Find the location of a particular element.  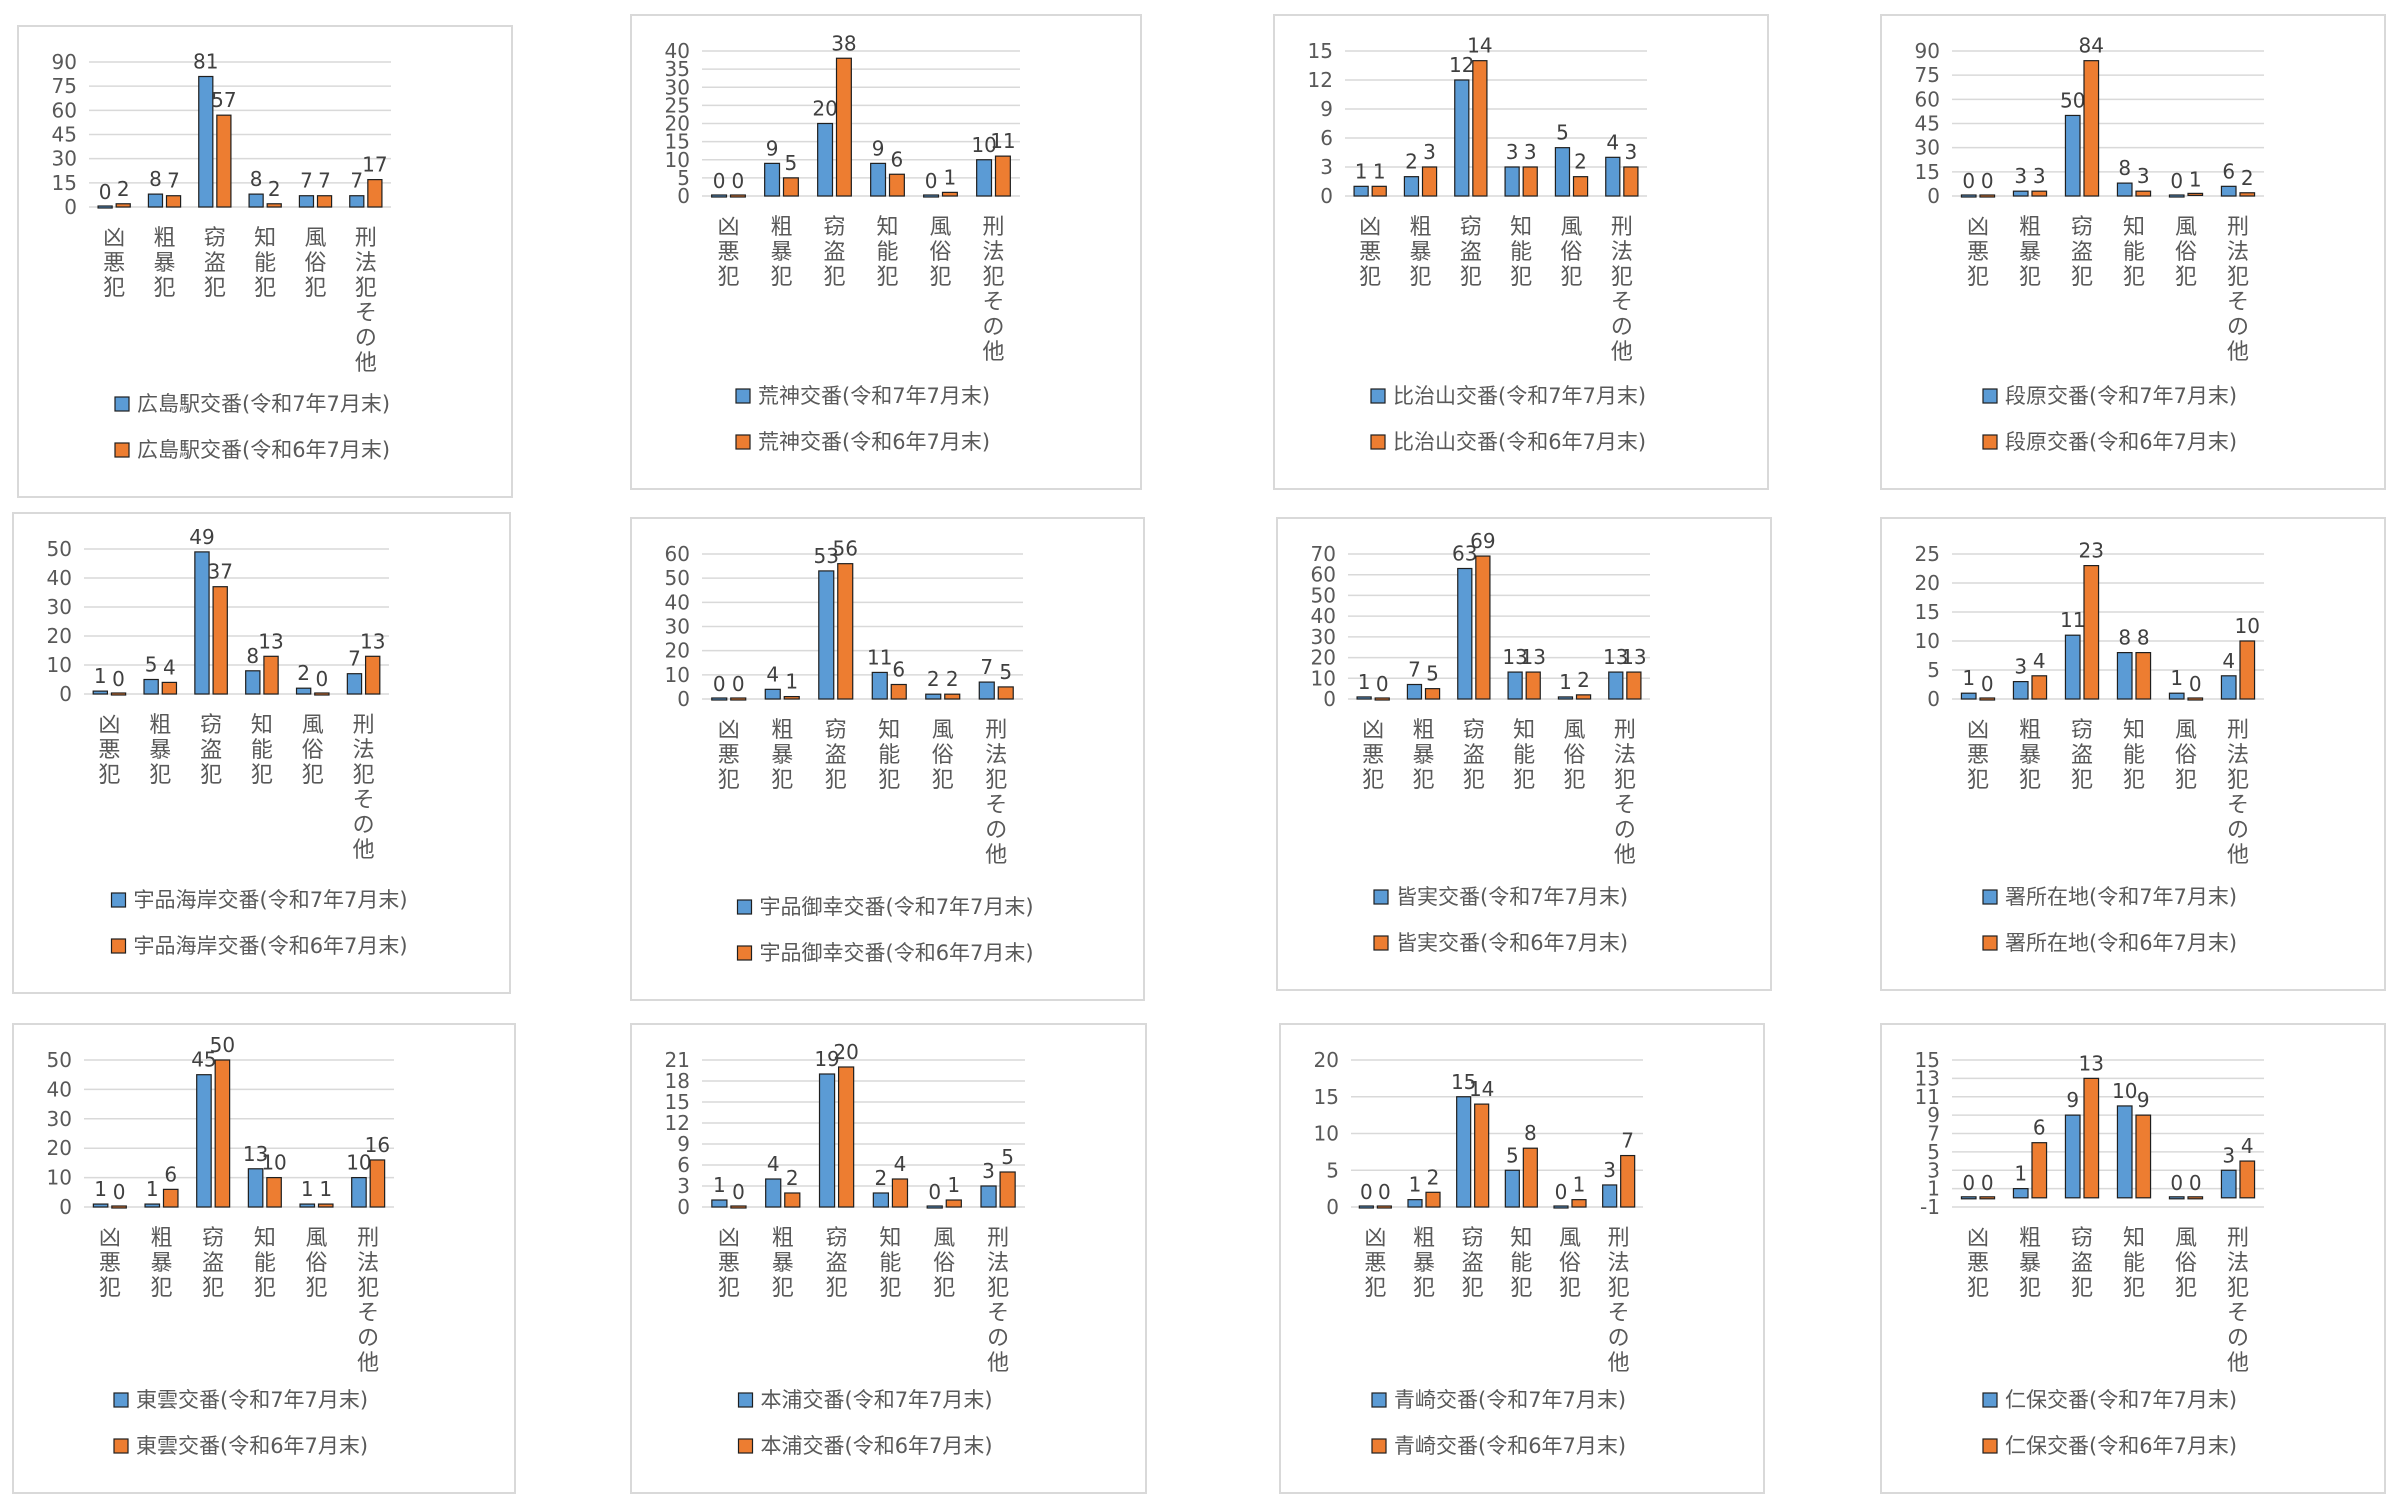

data-label: 6 is located at coordinates (2039, 1128).